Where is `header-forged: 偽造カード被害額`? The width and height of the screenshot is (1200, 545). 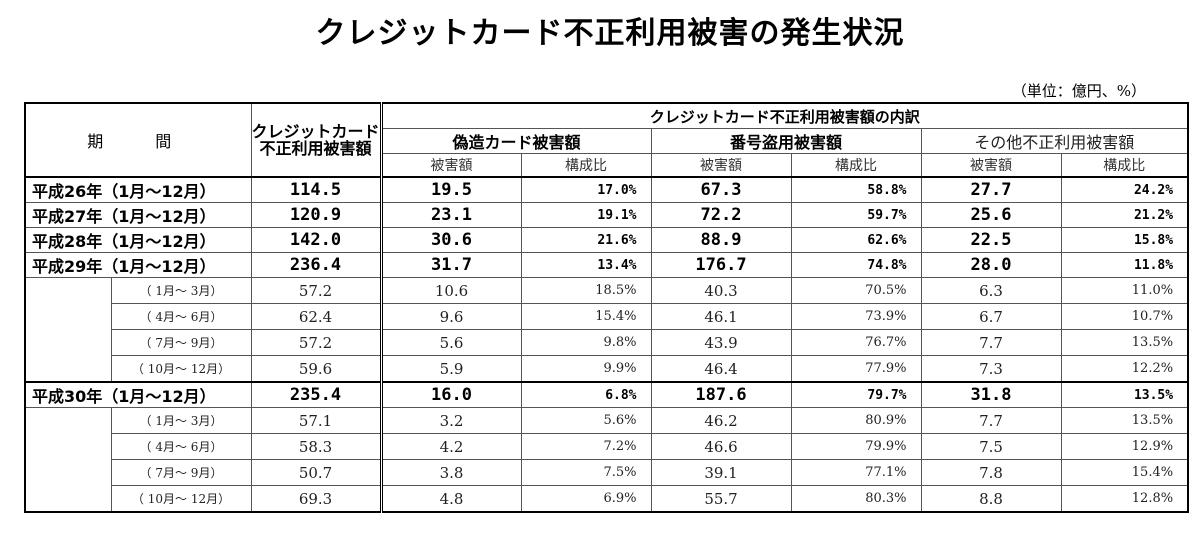
header-forged: 偽造カード被害額 is located at coordinates (515, 141).